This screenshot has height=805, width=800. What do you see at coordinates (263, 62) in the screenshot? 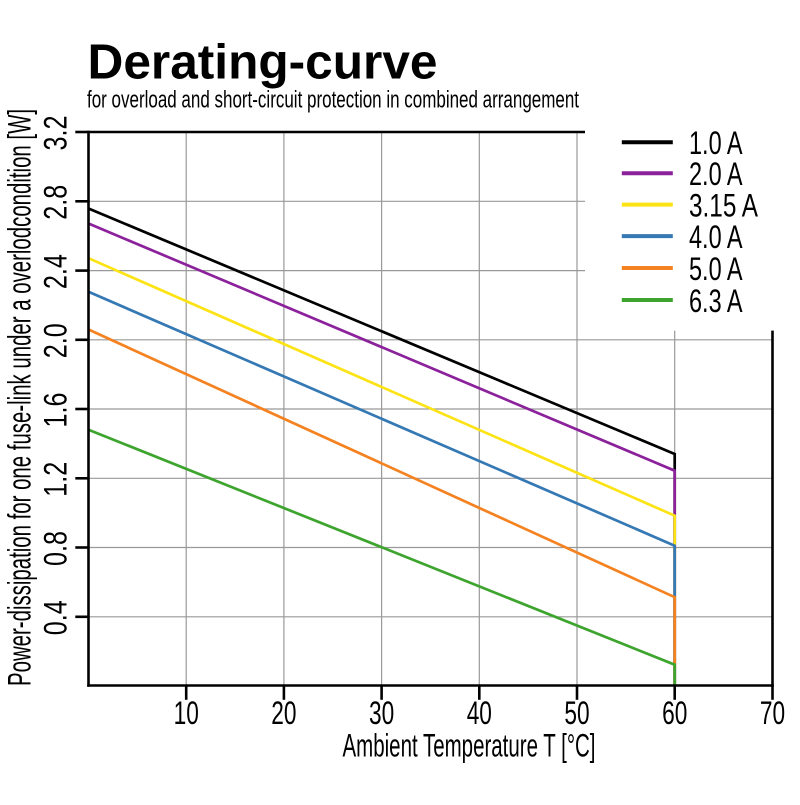
I see `svg-text: Derating-curve` at bounding box center [263, 62].